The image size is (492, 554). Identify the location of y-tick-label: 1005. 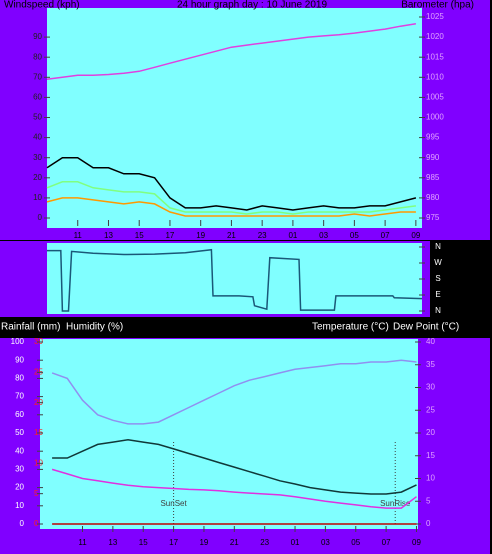
(435, 97).